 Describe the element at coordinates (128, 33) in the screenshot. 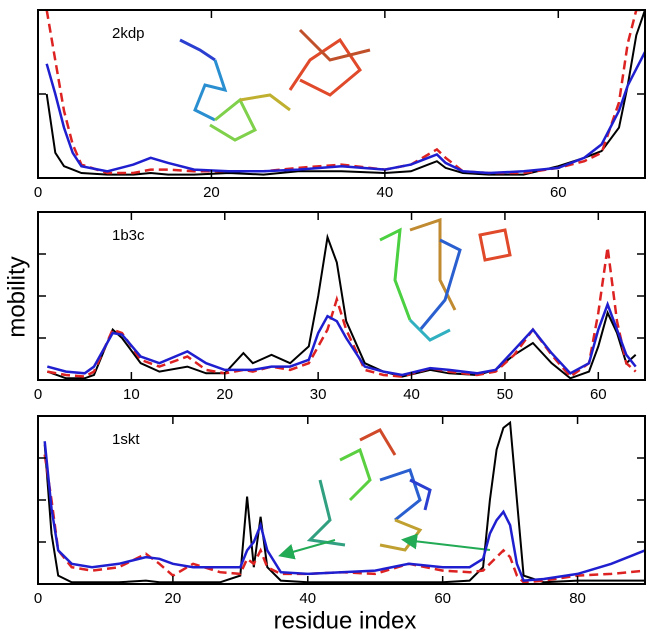

I see `panel-label: 2kdp` at that location.